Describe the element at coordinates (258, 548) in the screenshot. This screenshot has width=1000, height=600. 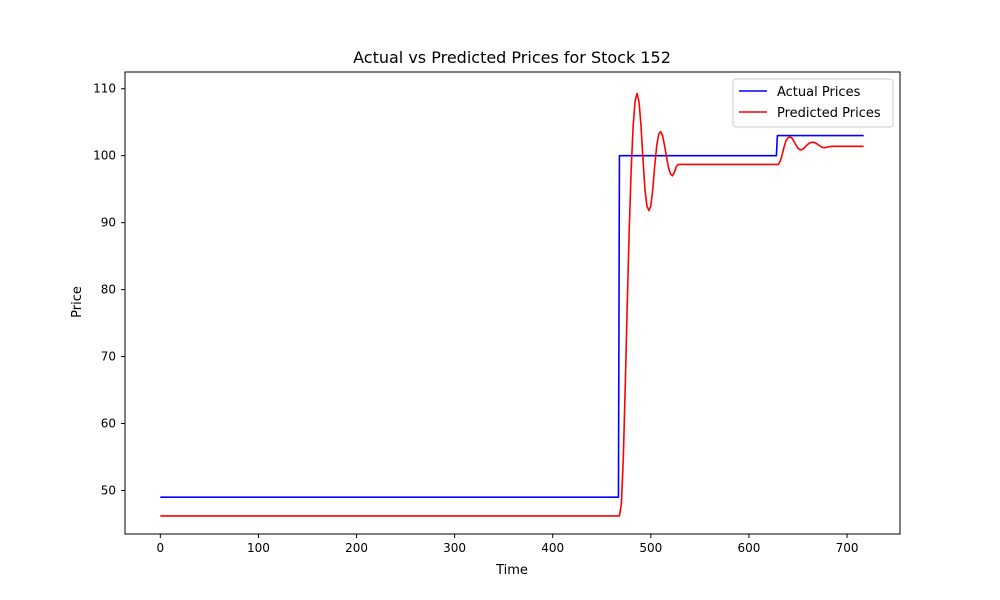
I see `x-tick-label: 100` at that location.